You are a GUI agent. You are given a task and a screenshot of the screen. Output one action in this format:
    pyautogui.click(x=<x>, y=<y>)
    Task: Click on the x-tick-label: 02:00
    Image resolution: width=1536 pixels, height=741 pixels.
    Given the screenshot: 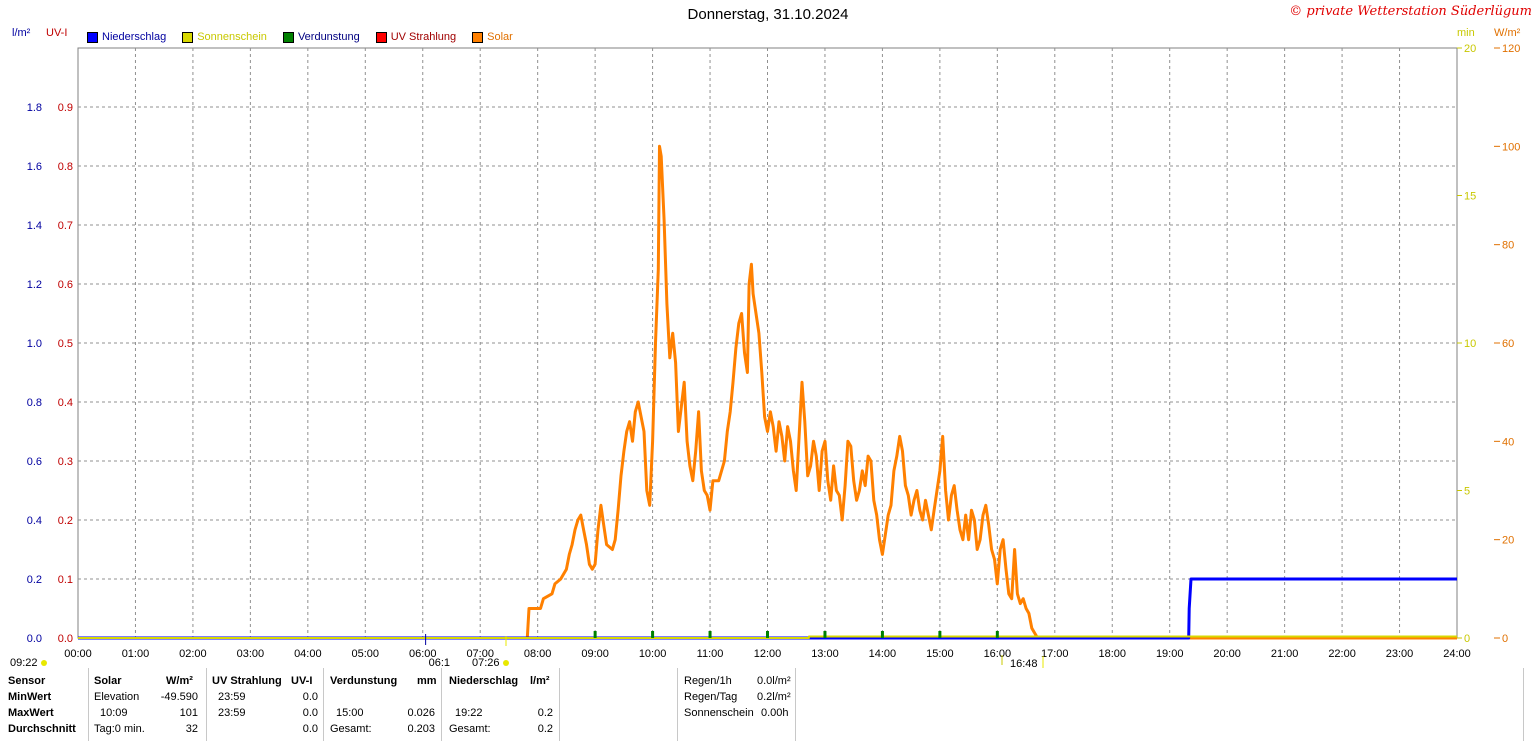 What is the action you would take?
    pyautogui.click(x=193, y=654)
    